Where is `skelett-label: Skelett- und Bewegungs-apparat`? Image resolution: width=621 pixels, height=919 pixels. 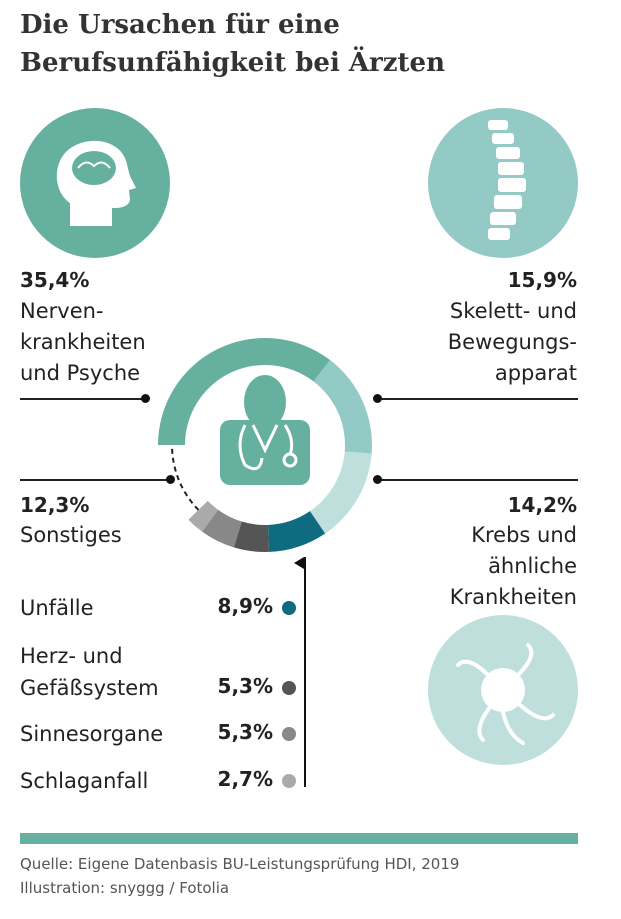
skelett-label: Skelett- und Bewegungs-apparat is located at coordinates (512, 342).